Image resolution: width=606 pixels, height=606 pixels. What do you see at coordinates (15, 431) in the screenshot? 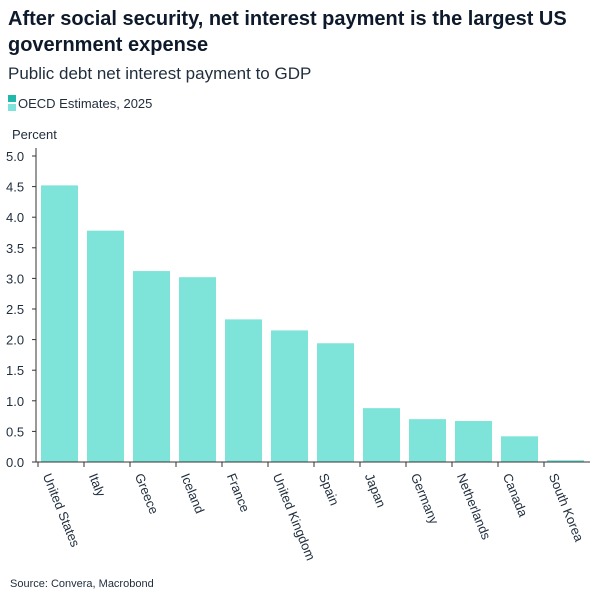
I see `y-tick-label: 0.5` at bounding box center [15, 431].